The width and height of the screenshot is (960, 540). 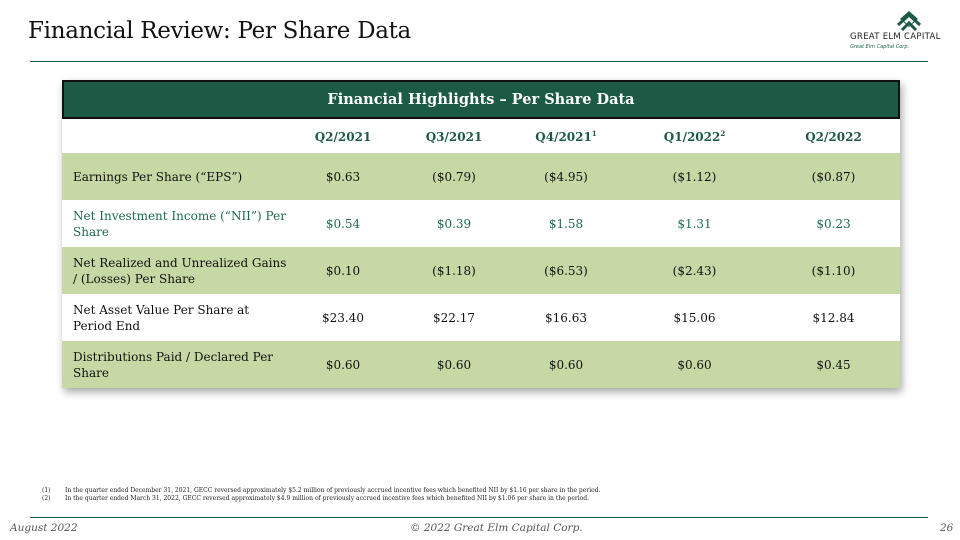 What do you see at coordinates (343, 176) in the screenshot?
I see `cell: $0.63` at bounding box center [343, 176].